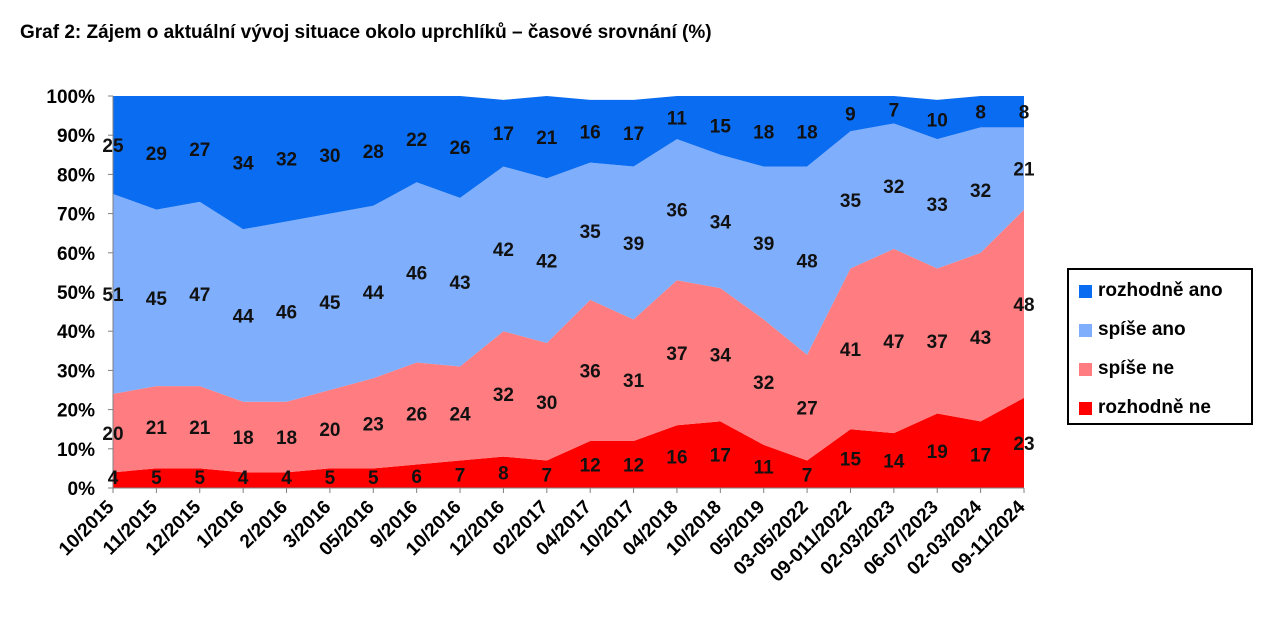  I want to click on data-label-rozhodne-ne: 15, so click(851, 460).